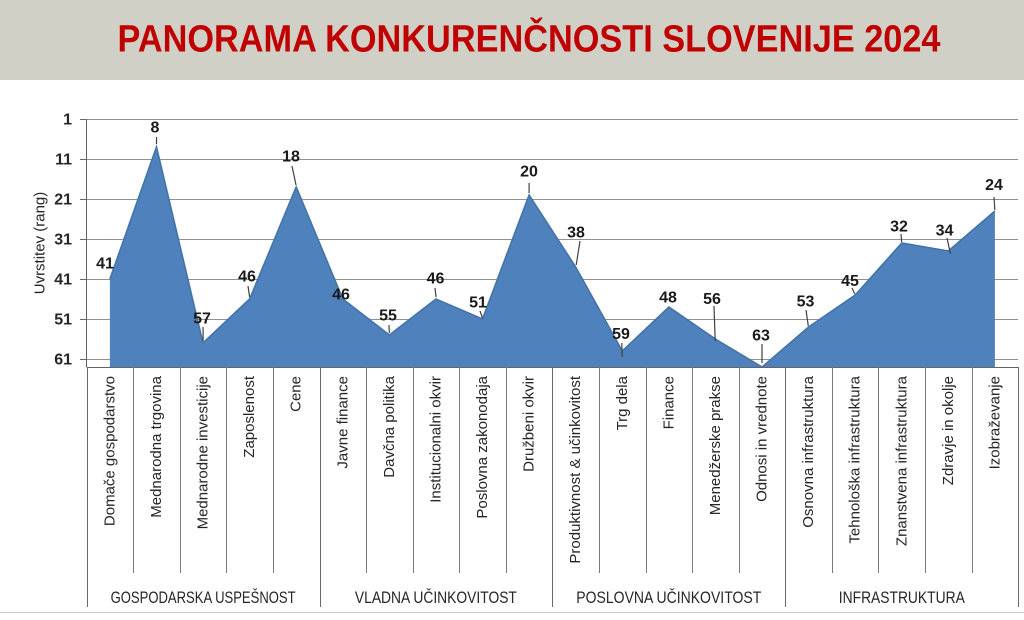 This screenshot has height=620, width=1024. Describe the element at coordinates (203, 597) in the screenshot. I see `svg-text: GOSPODARSKA USPEŠNOST` at that location.